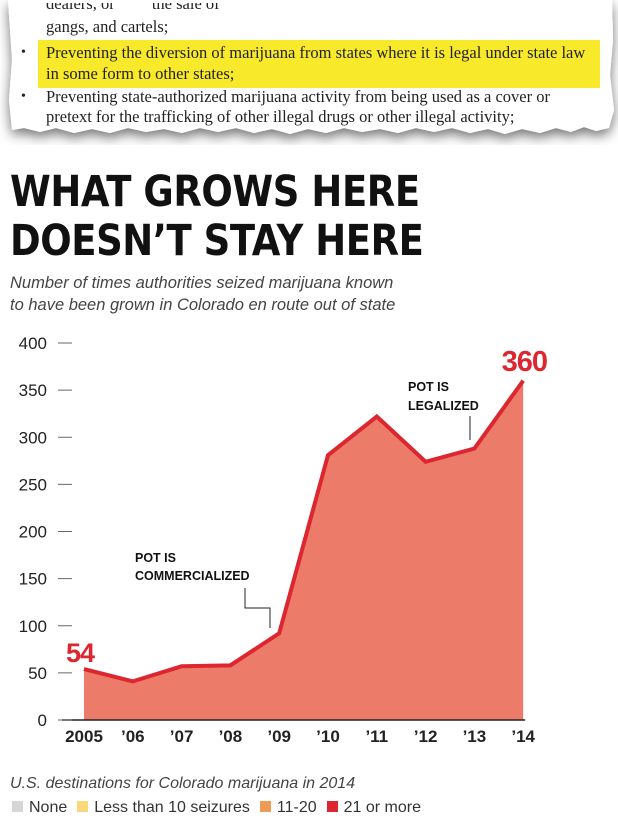  Describe the element at coordinates (524, 362) in the screenshot. I see `value-label-last: 360` at that location.